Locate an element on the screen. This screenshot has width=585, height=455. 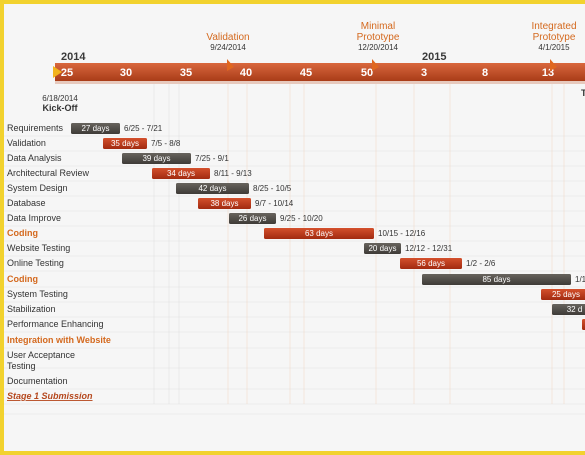
task-date-label: 9/25 - 10/20 is located at coordinates (301, 218).